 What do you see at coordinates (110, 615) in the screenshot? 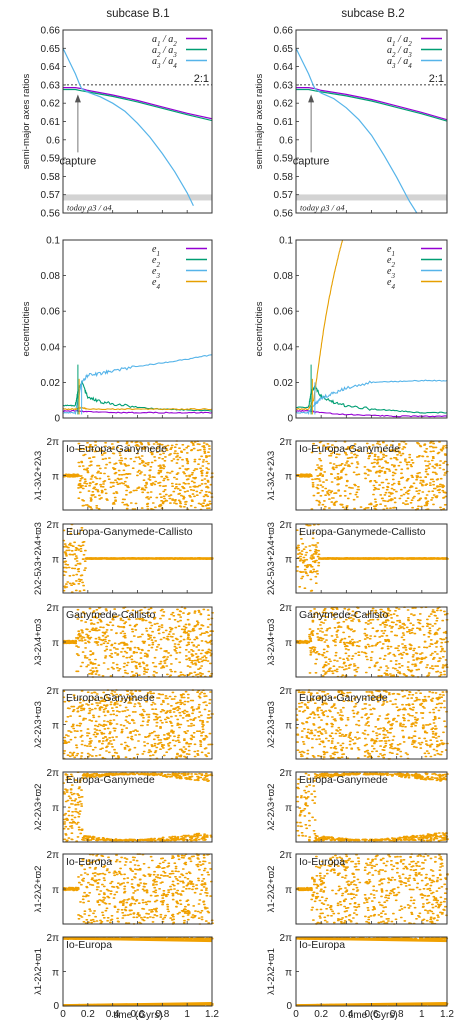
I see `panel-title: Ganymede-Callisto` at bounding box center [110, 615].